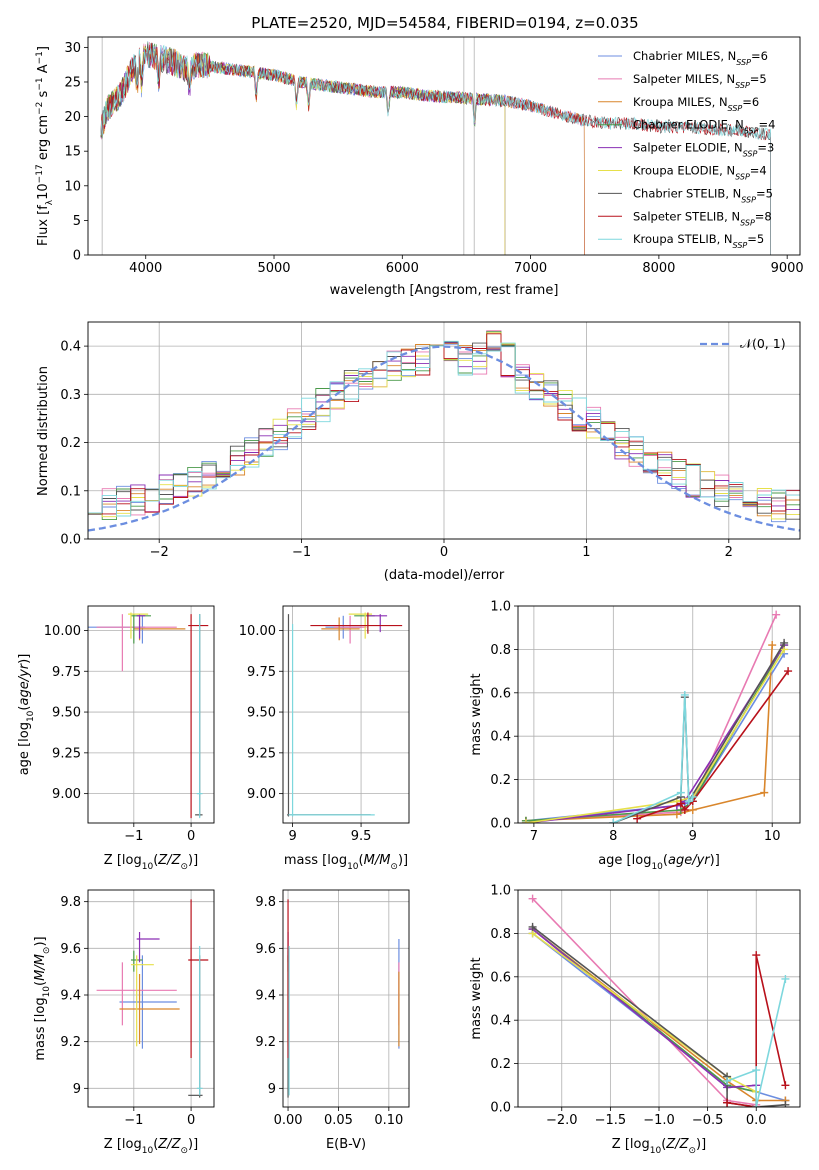  I want to click on legend-label: Salpeter MILES, NSSP=5, so click(700, 81).